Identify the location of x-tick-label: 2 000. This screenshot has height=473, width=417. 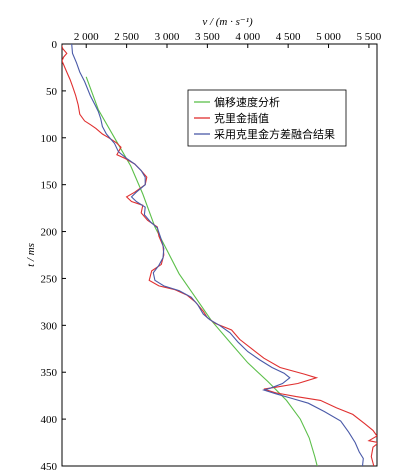
(86, 37).